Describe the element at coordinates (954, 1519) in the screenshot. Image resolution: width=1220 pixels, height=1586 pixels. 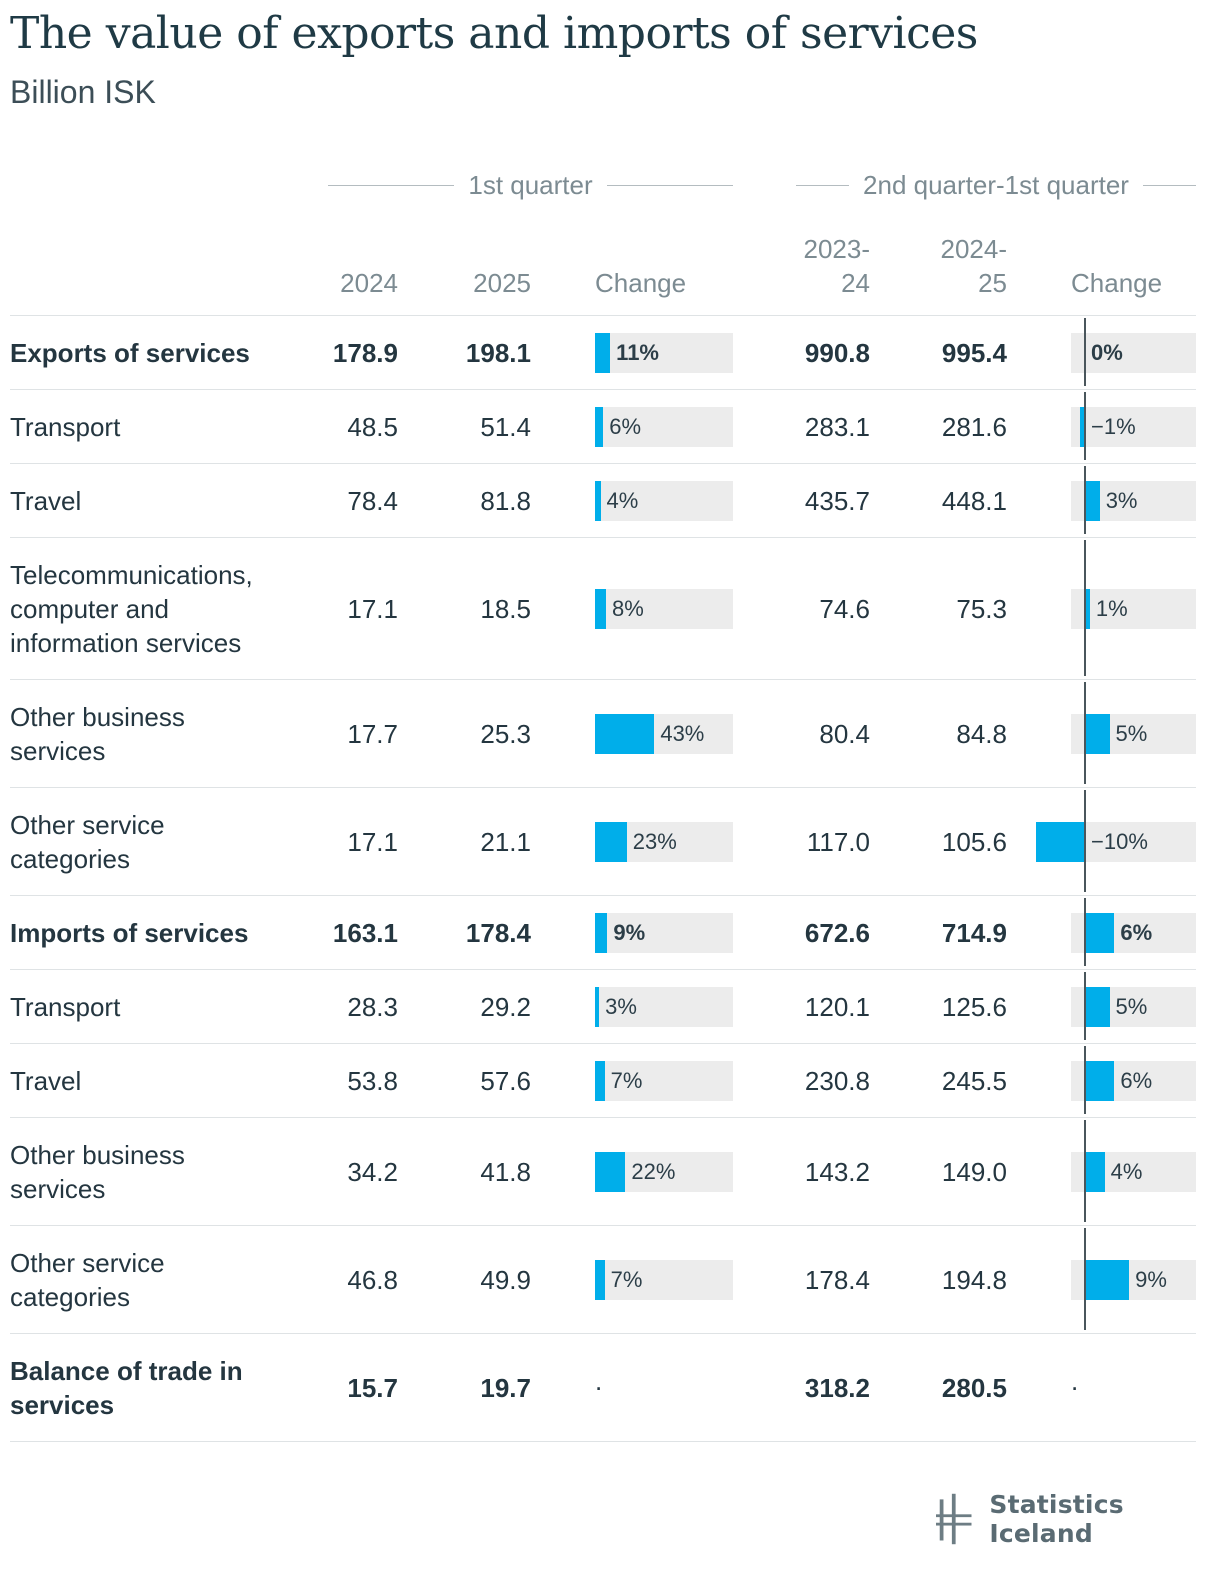
I see `statistics-iceland-mark-icon` at that location.